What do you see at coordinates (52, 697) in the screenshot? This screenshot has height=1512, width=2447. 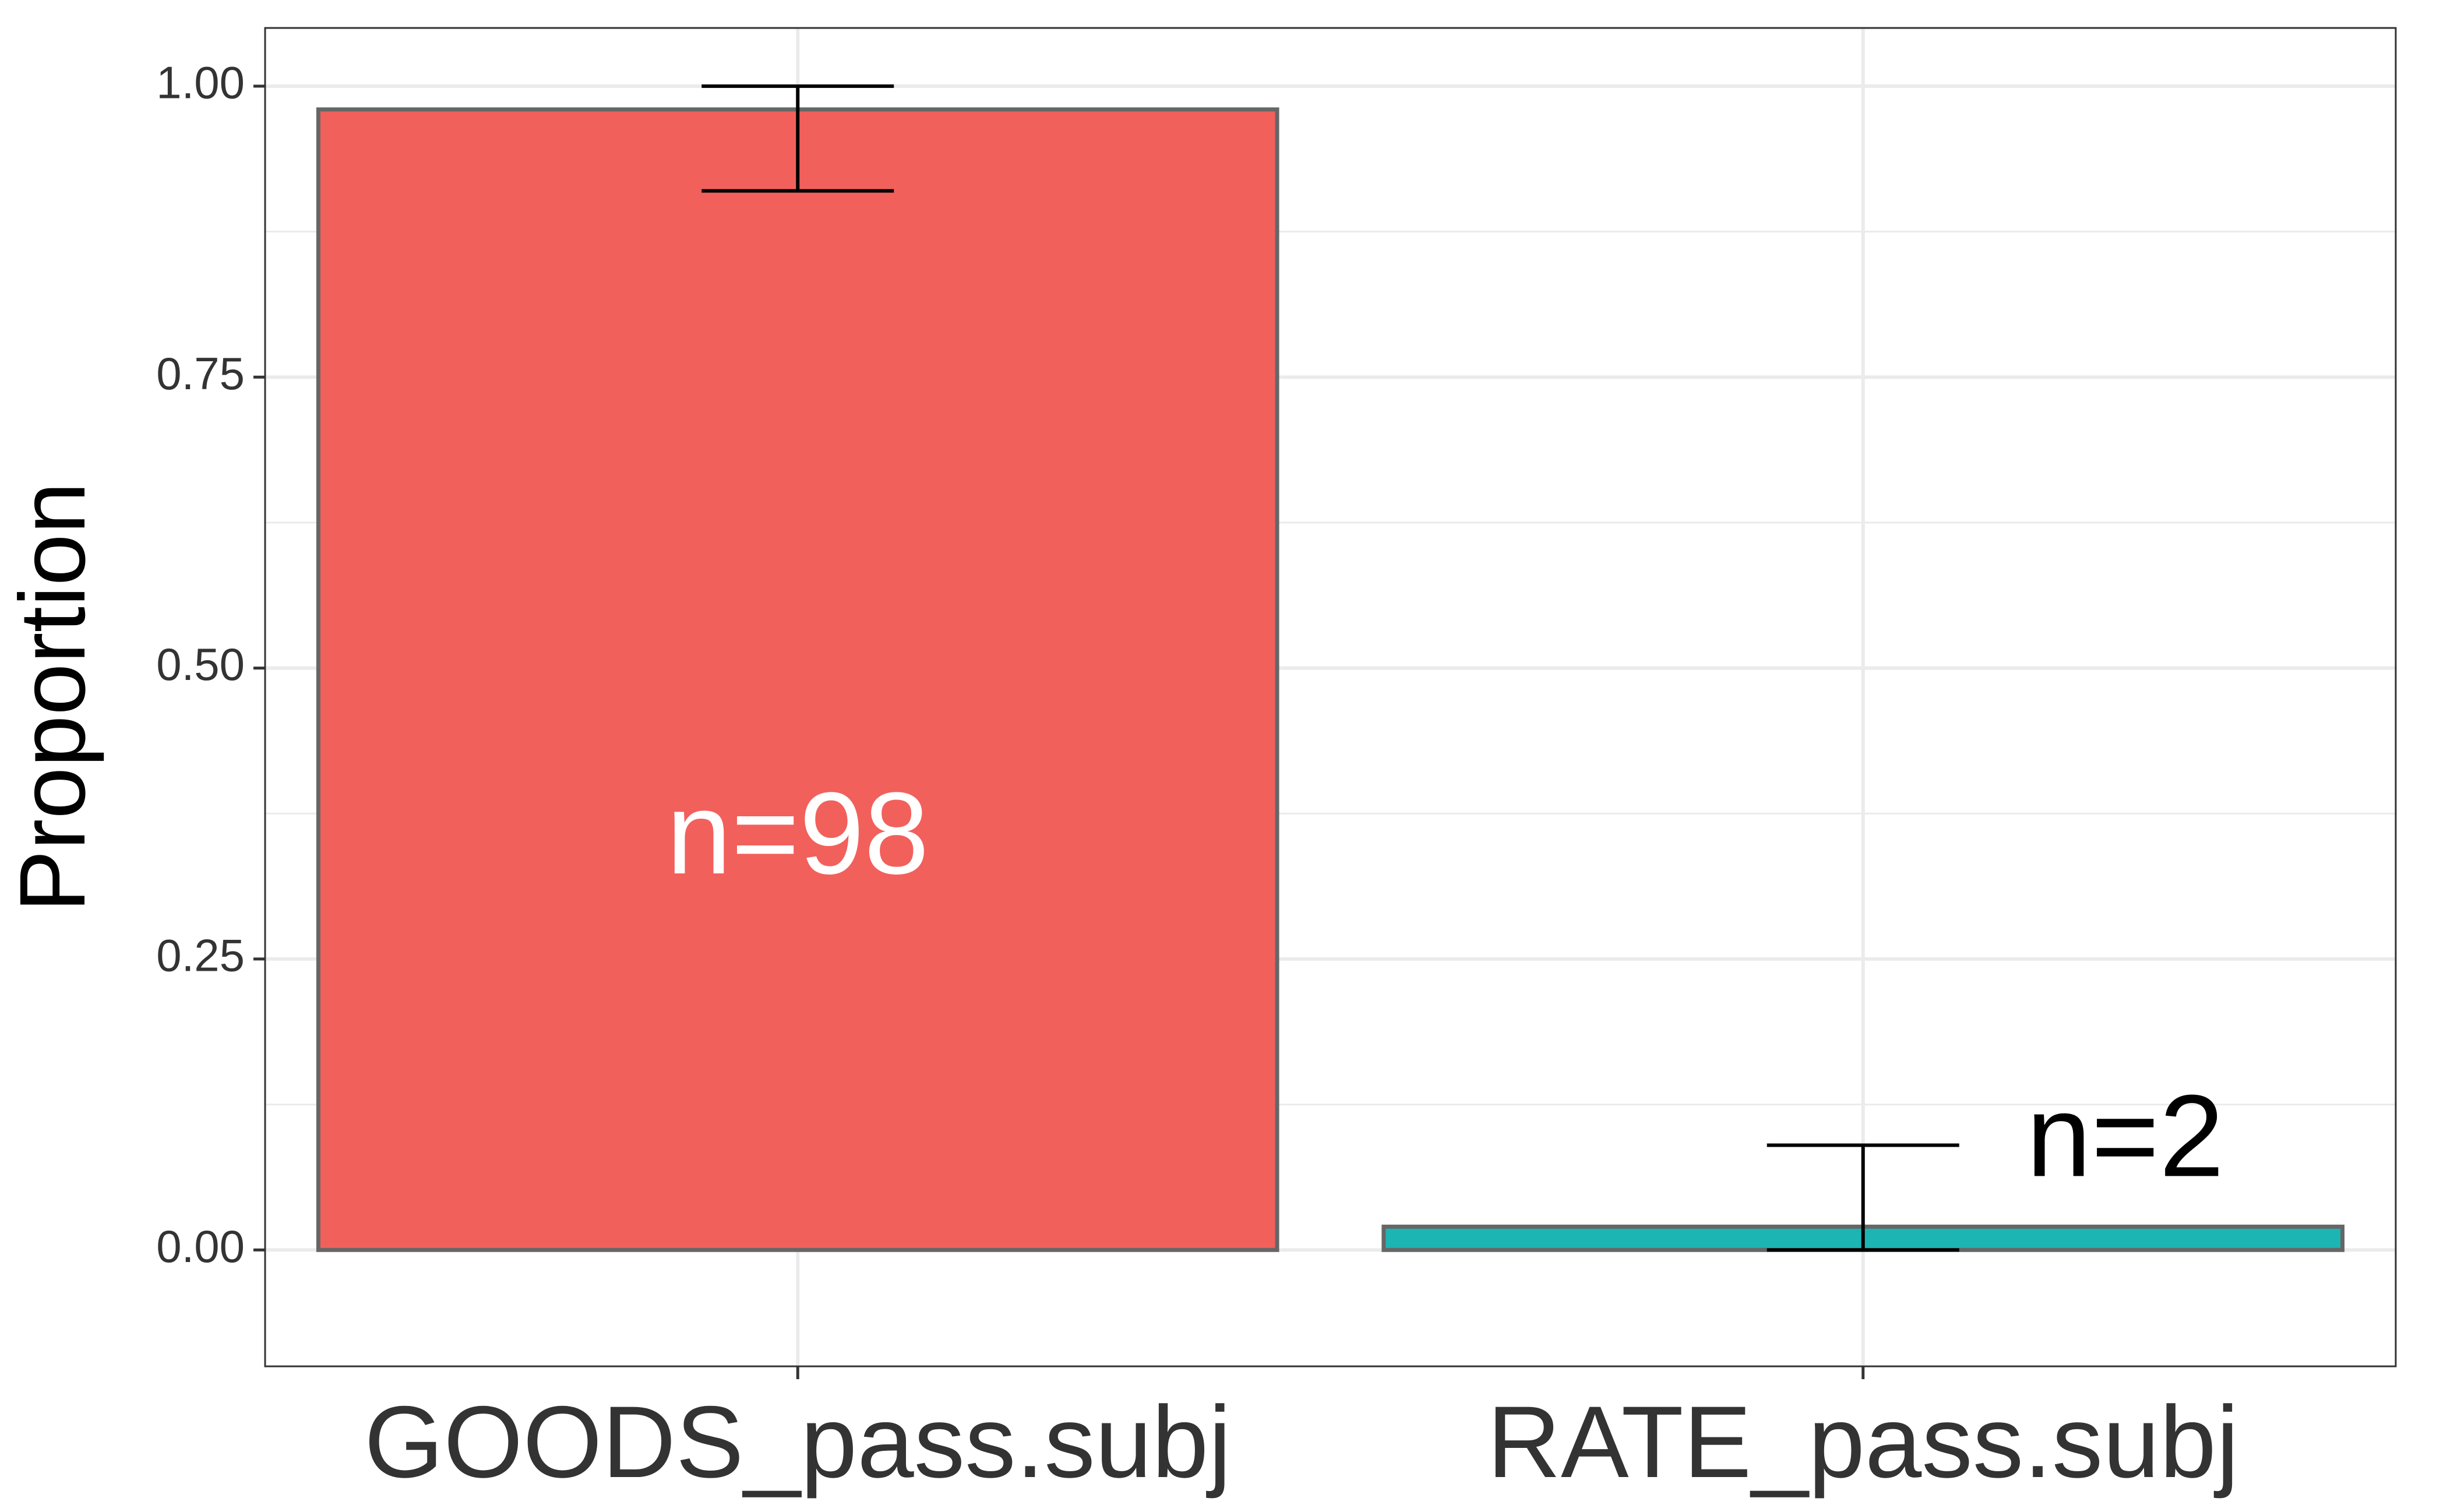 I see `y-axis-title: Proportion` at bounding box center [52, 697].